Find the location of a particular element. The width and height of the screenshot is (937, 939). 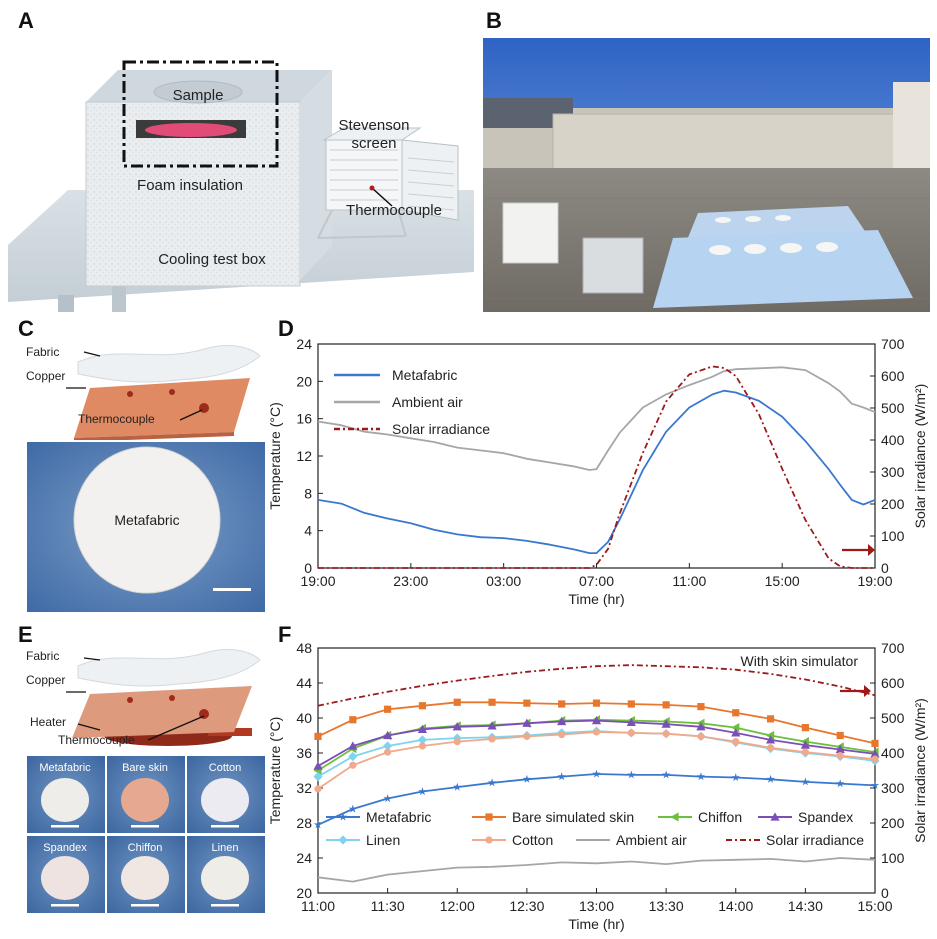

xtick-label: 12:30 is located at coordinates (526, 906).